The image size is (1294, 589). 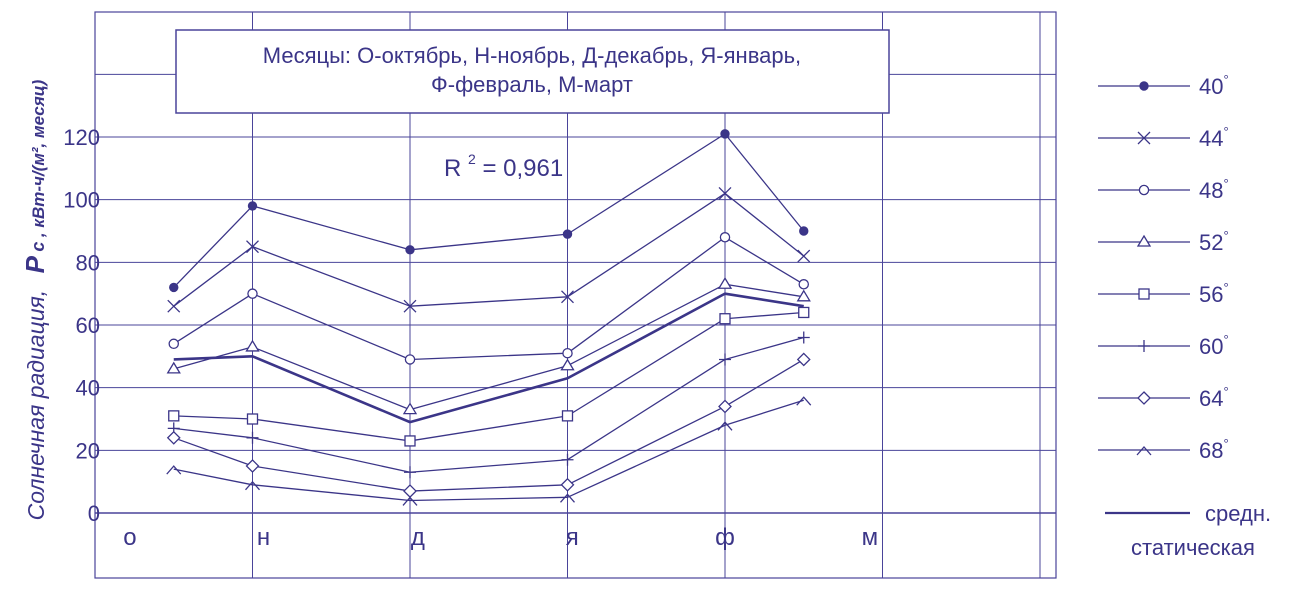 I want to click on legend-label: 68°, so click(x=1214, y=449).